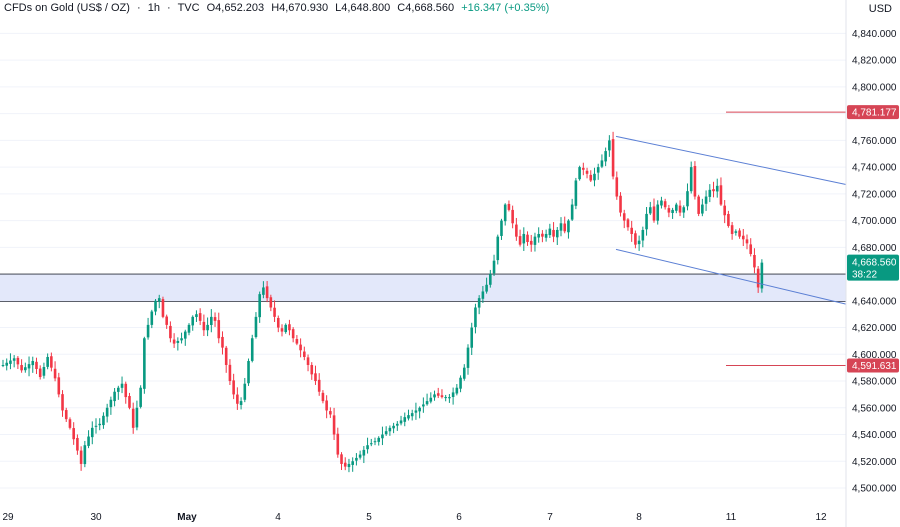 The image size is (900, 527). What do you see at coordinates (459, 517) in the screenshot?
I see `time-tick-label: 6` at bounding box center [459, 517].